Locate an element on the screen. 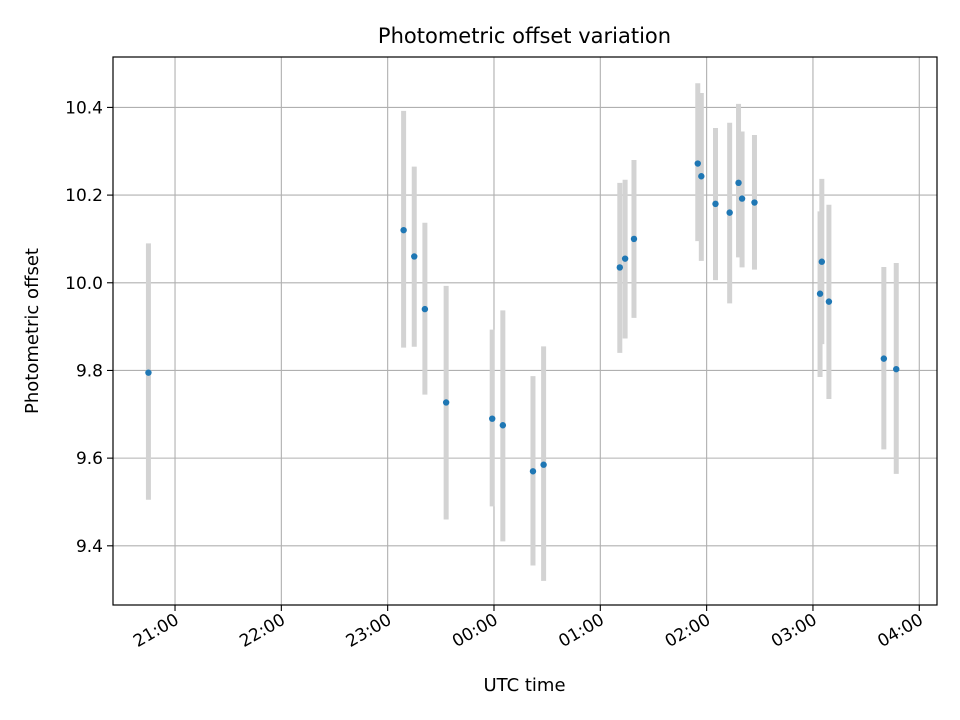 This screenshot has width=960, height=720. y-axis-ticks: 9.4 9.6 9.8 10.0 10.2 10.4 is located at coordinates (89, 327).